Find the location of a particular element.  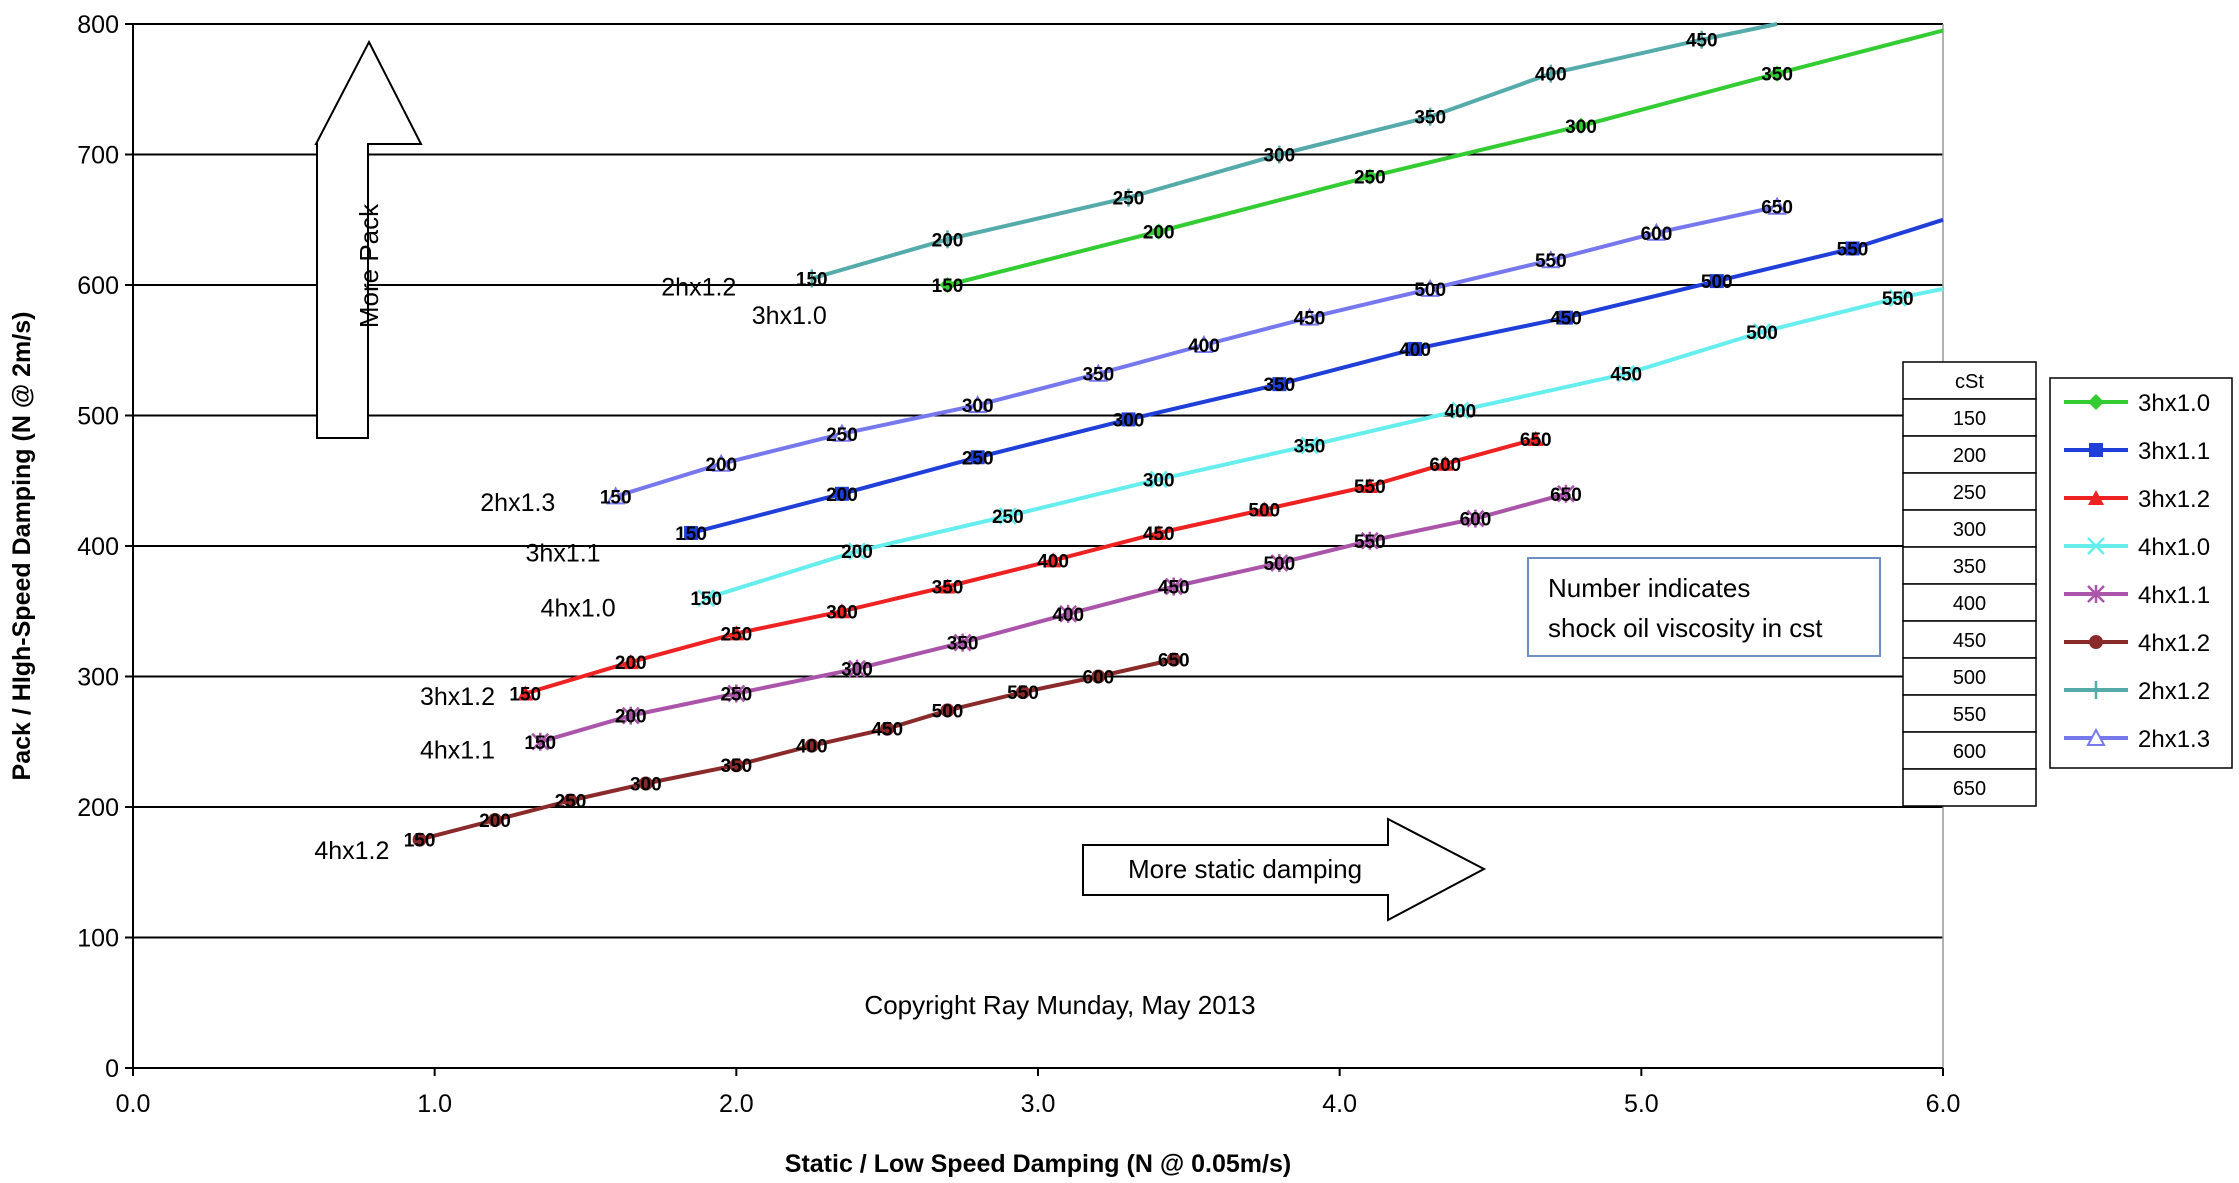

data-label-2hx1-2: 300 is located at coordinates (1279, 156).